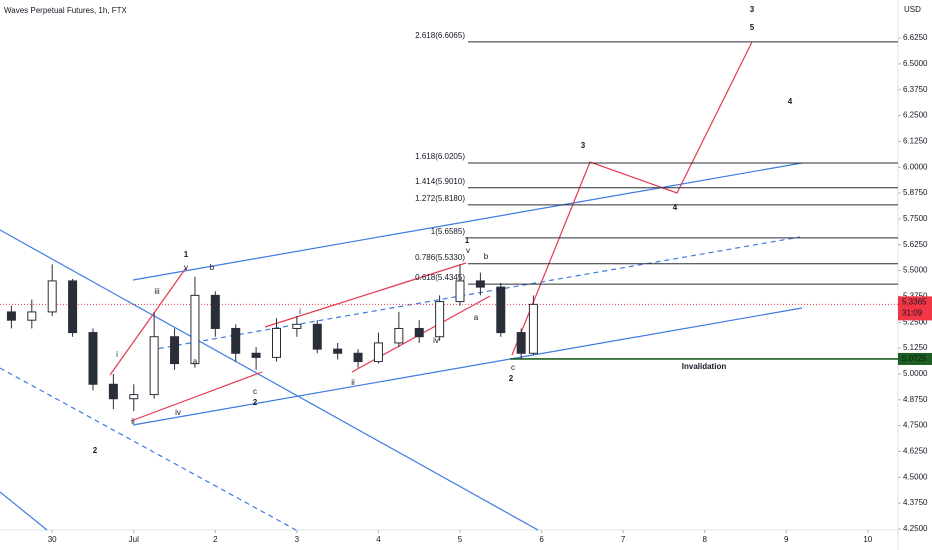  I want to click on wave-label: iii, so click(157, 291).